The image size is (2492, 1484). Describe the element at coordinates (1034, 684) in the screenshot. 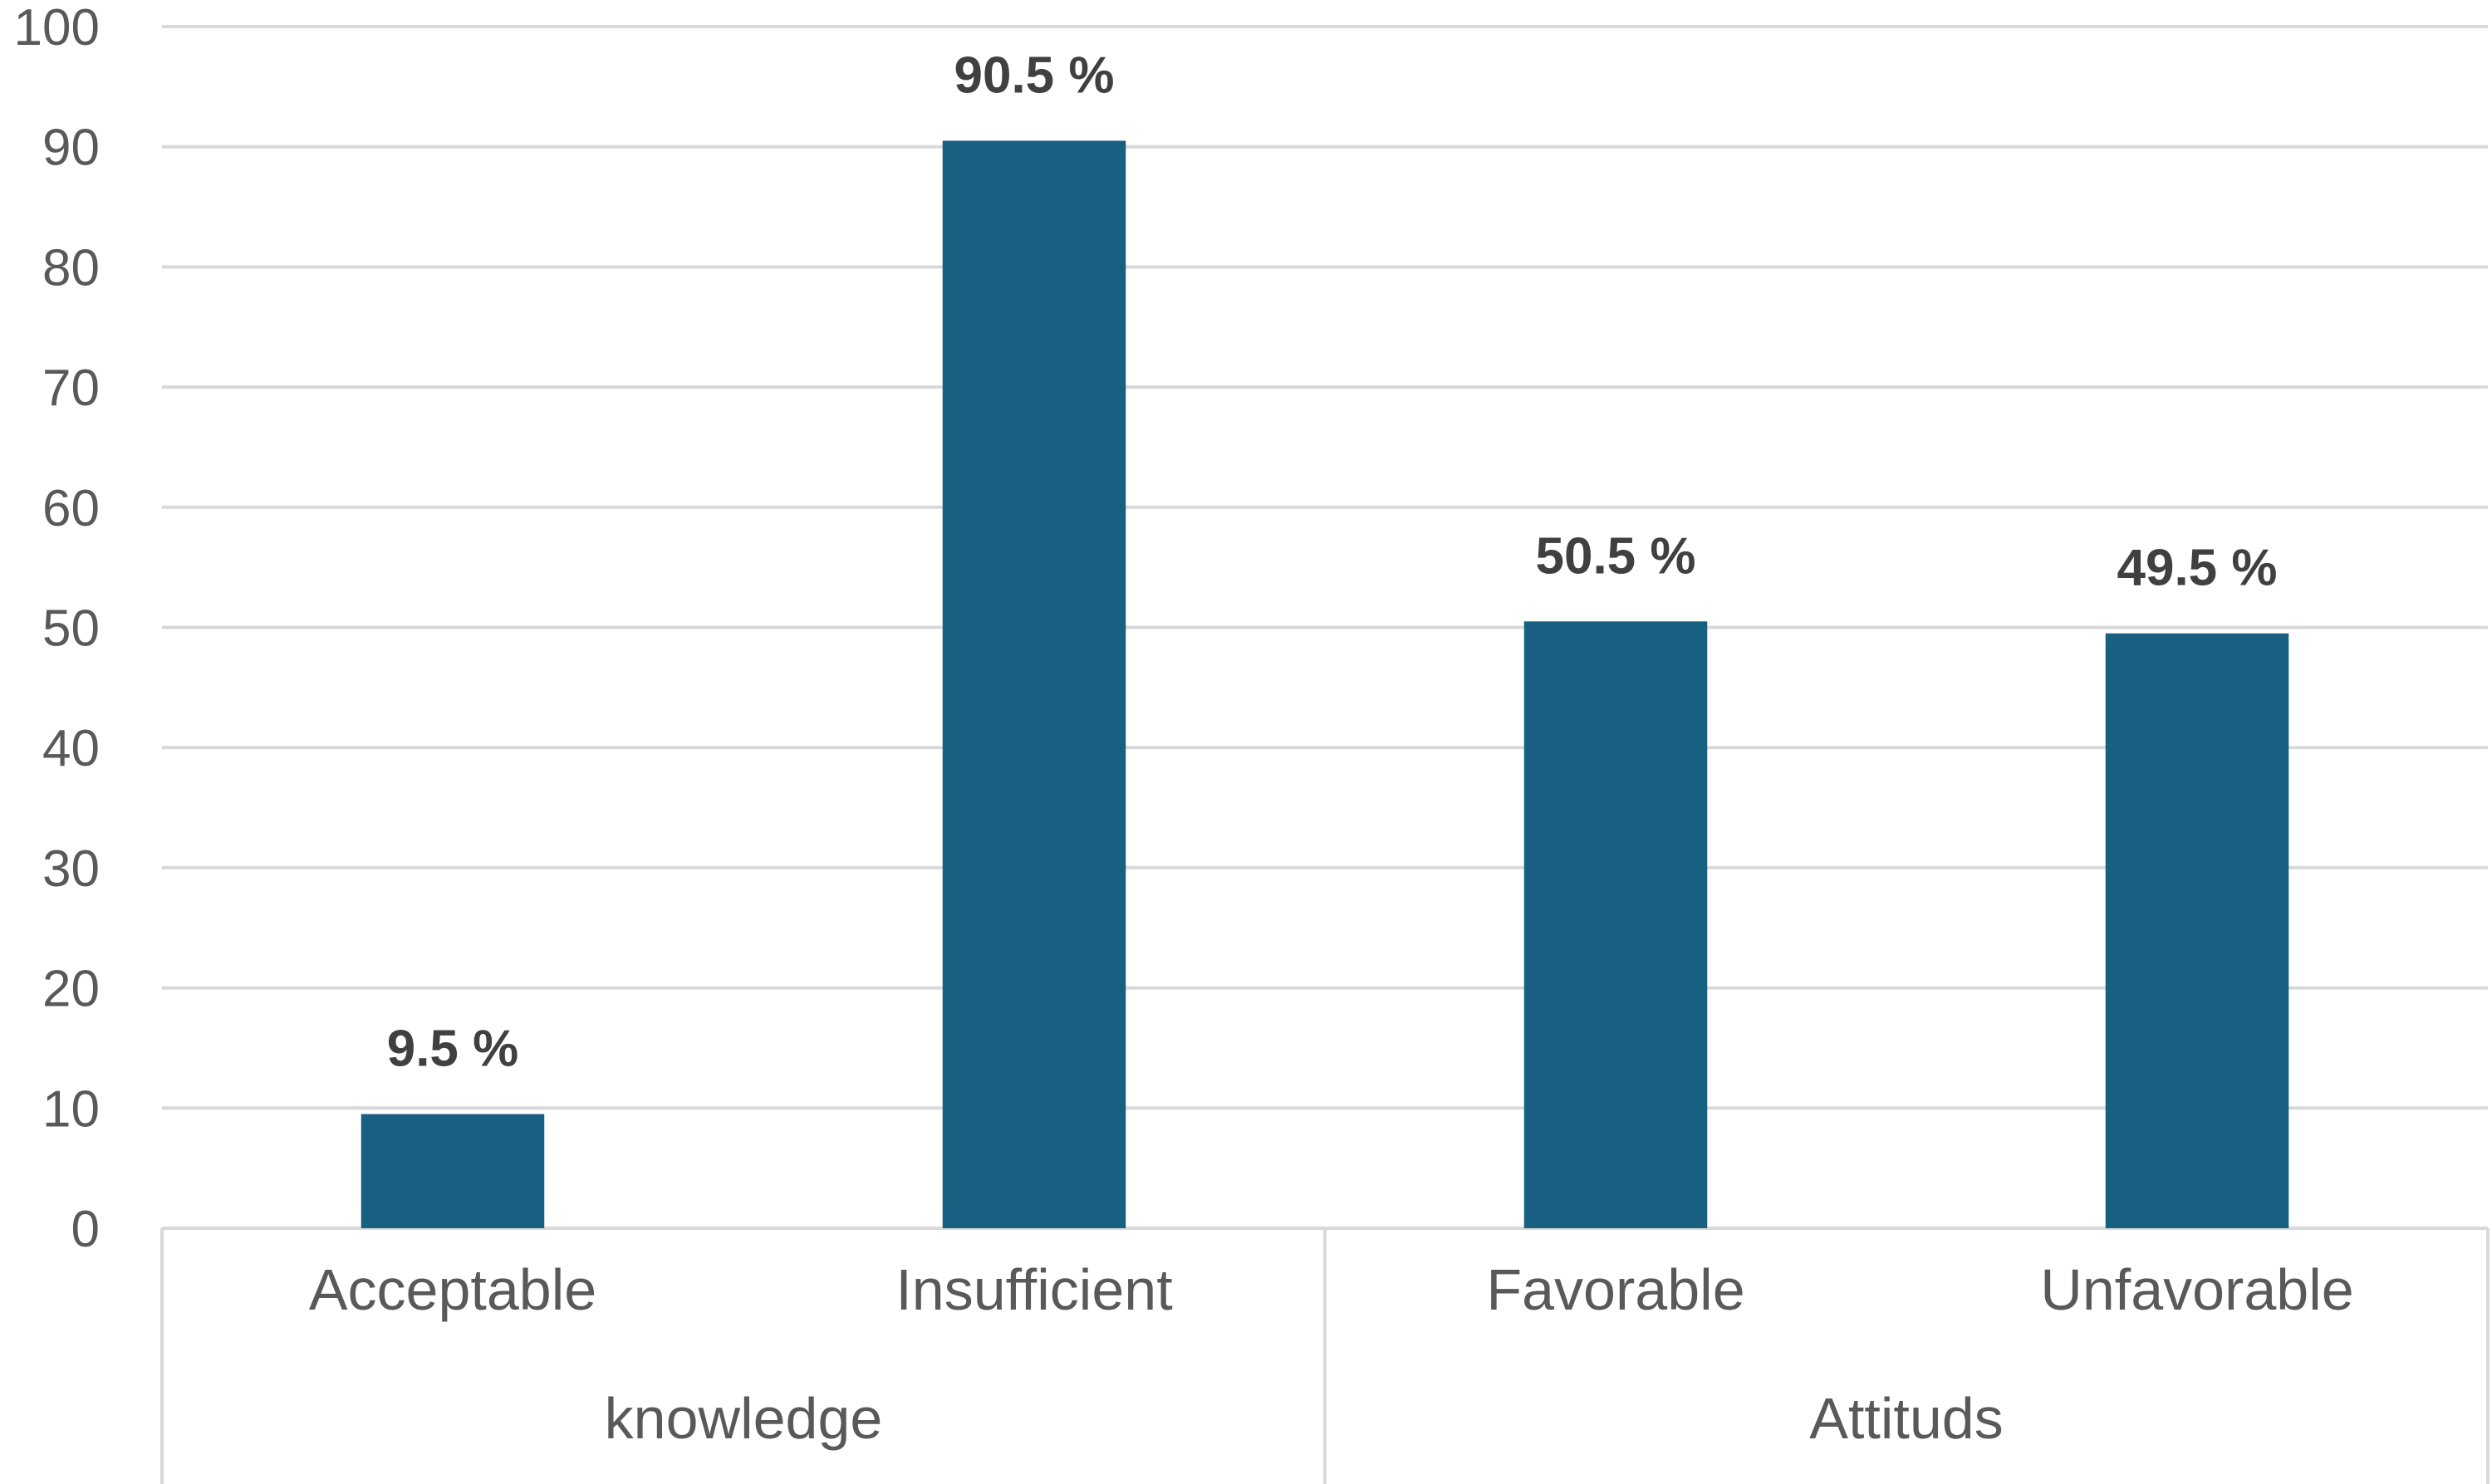

I see `bar-insufficient` at that location.